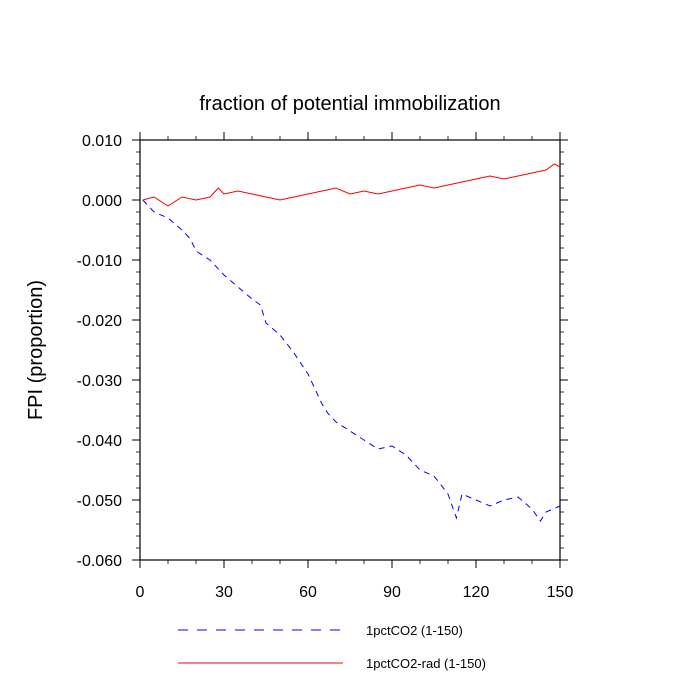 The image size is (700, 700). Describe the element at coordinates (102, 201) in the screenshot. I see `y-tick-label: 0.000` at that location.